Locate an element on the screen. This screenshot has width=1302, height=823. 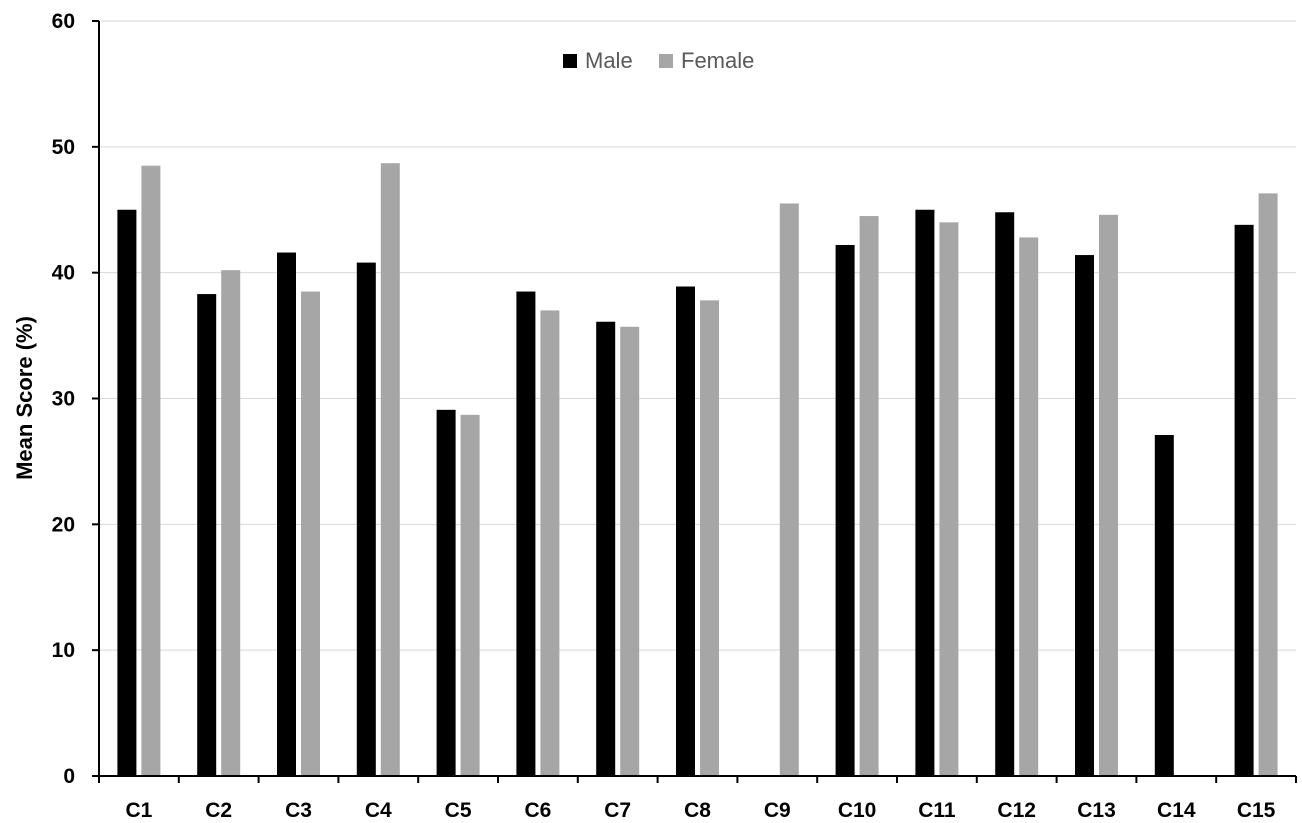
legend-label-male: Male is located at coordinates (609, 60).